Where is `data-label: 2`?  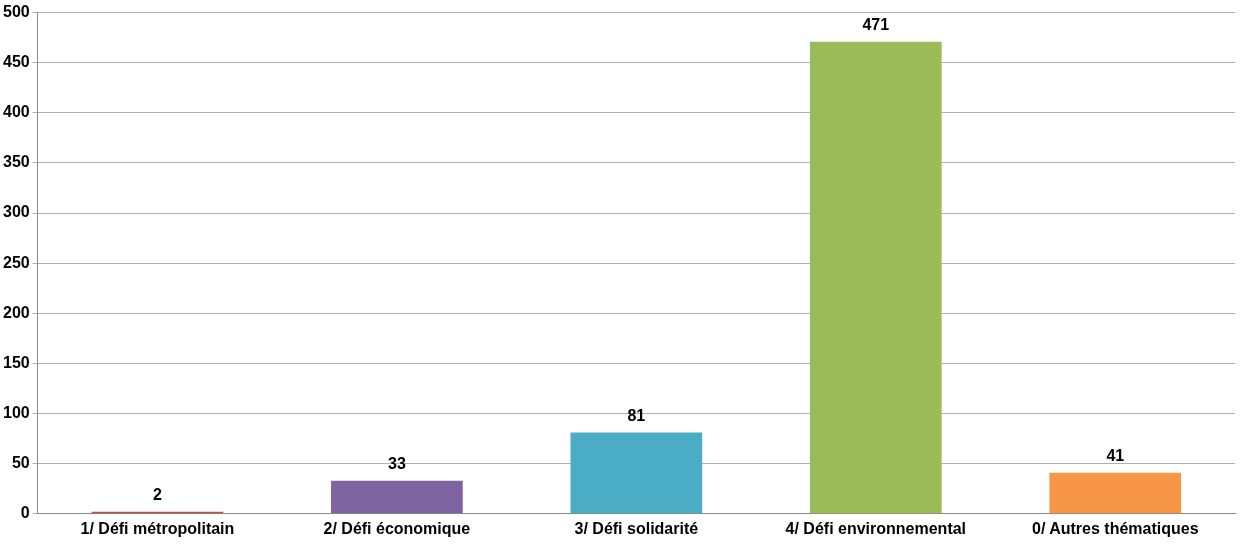 data-label: 2 is located at coordinates (157, 495).